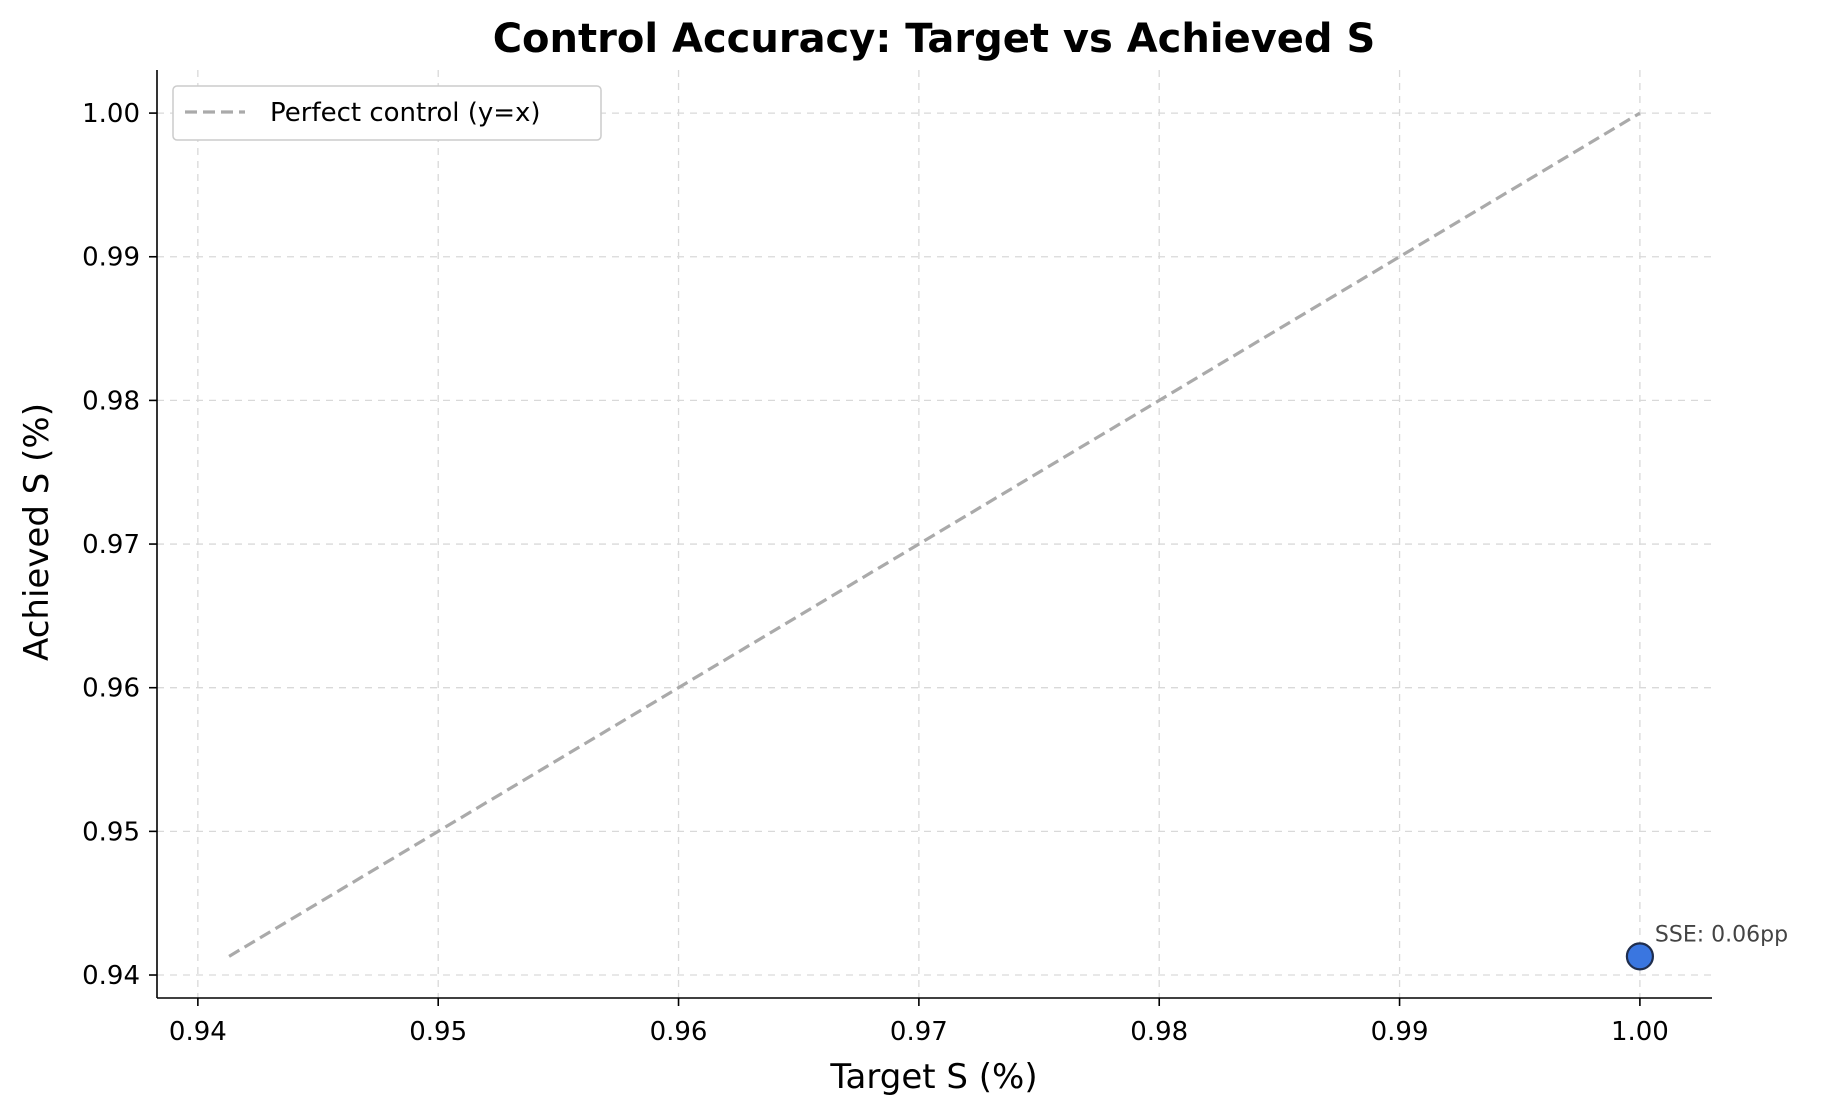  Describe the element at coordinates (111, 689) in the screenshot. I see `y-tick-label: 0.96` at that location.